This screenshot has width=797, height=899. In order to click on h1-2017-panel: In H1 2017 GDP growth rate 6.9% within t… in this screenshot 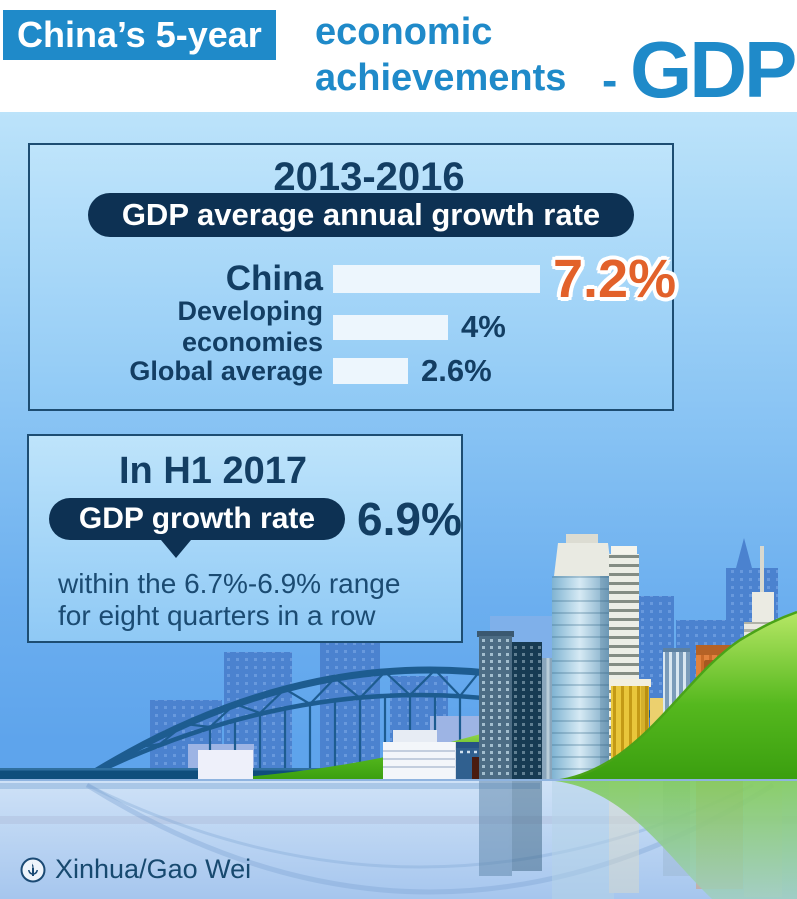, I will do `click(245, 538)`.